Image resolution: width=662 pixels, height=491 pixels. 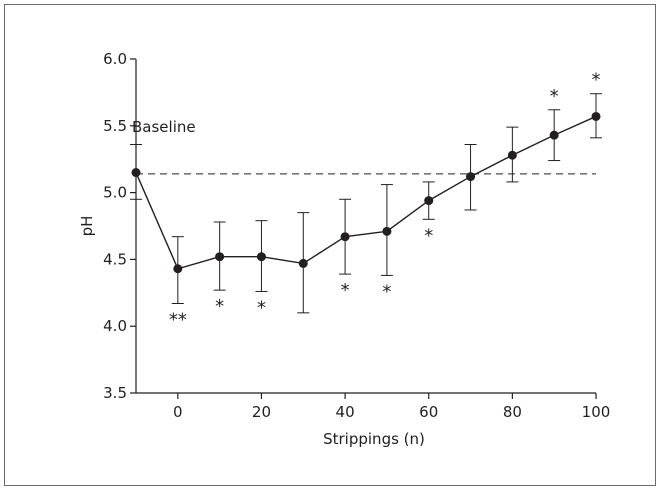 I want to click on x-tick-label: 20, so click(x=261, y=412).